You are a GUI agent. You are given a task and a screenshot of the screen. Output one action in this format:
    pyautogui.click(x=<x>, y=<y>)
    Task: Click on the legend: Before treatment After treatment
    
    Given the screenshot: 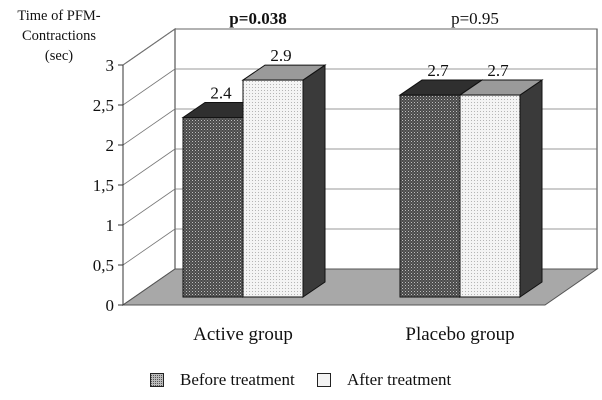 What is the action you would take?
    pyautogui.click(x=309, y=381)
    